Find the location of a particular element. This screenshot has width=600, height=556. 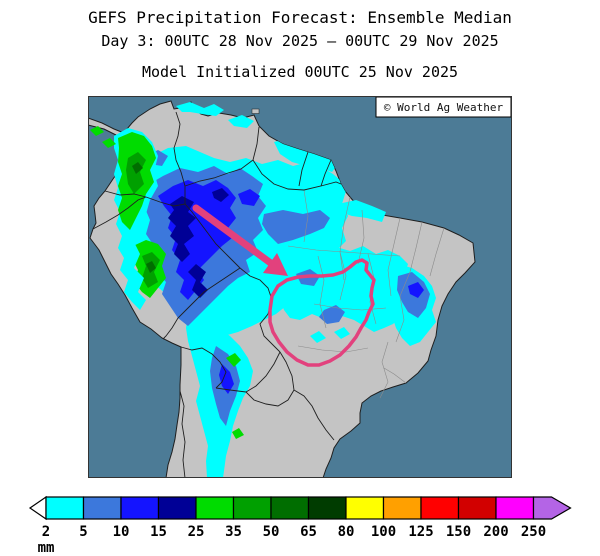

annotation-region-outline is located at coordinates (322, 312).